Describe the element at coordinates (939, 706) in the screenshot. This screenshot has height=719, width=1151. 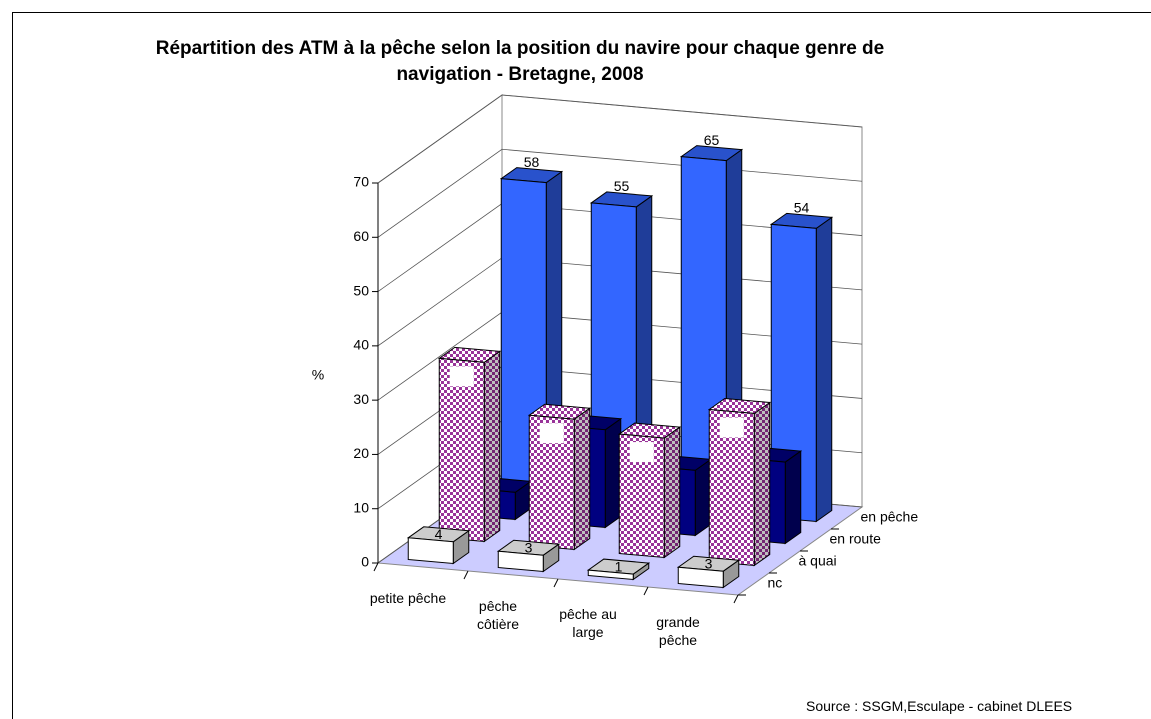
I see `source-note: Source : SSGM,Esculape - cabinet DLEES` at that location.